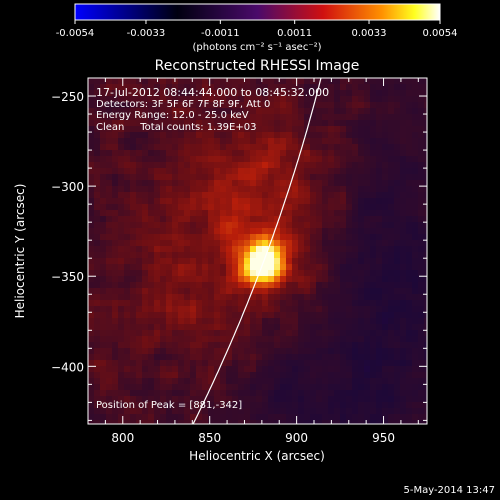  Describe the element at coordinates (146, 33) in the screenshot. I see `colorbar-tick-label: -0.0033` at that location.